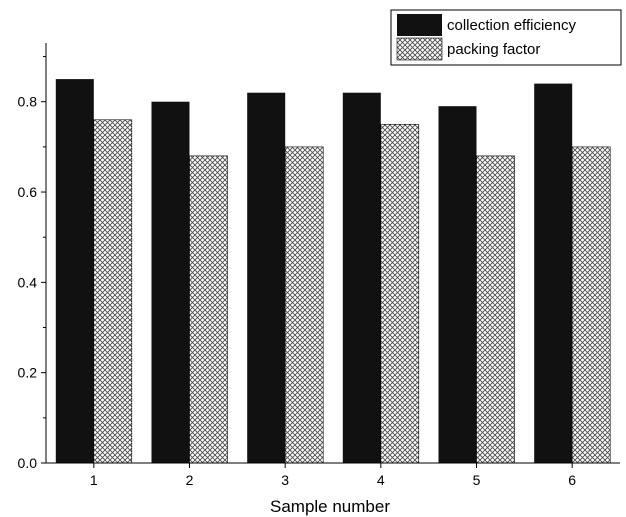  I want to click on legend-swatch-collection-efficiency, so click(419, 25).